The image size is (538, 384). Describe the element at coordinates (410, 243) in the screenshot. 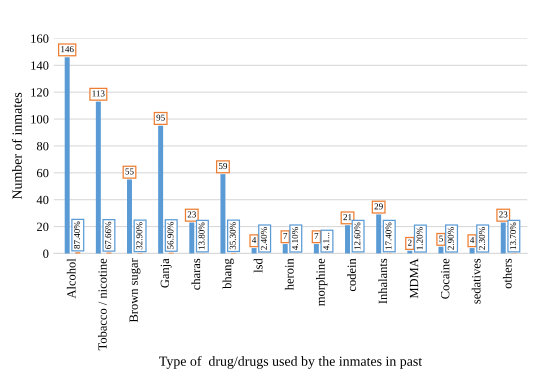

I see `data-label: 2` at that location.